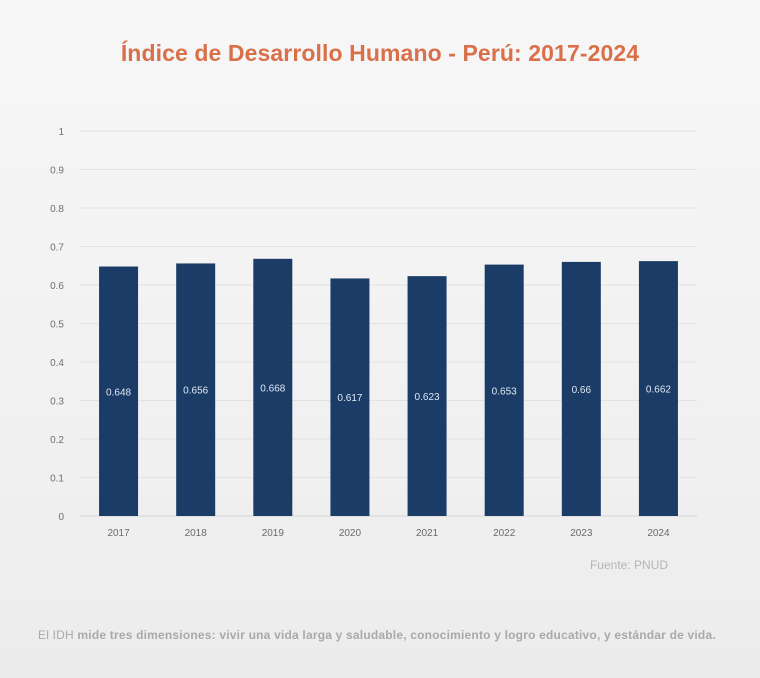 Image resolution: width=760 pixels, height=678 pixels. I want to click on data-labels: 0.648 0.656 0.668 0.617 0.623 0.653 0.66 0.662, so click(388, 393).